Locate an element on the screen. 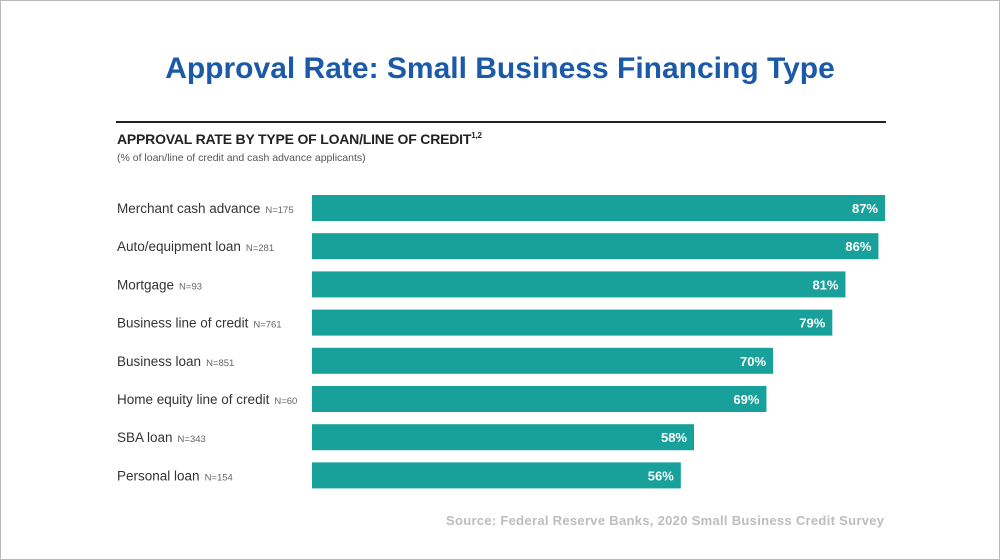 The image size is (1000, 560). value-label: 79% is located at coordinates (812, 323).